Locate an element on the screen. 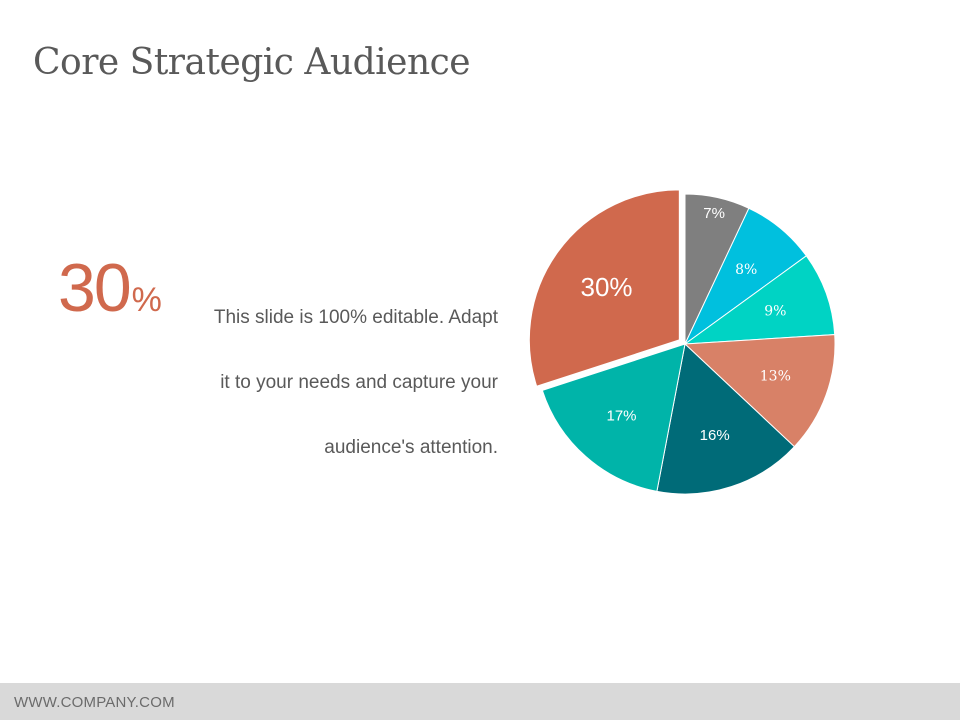 The height and width of the screenshot is (720, 960). pie-slice-label-17: 17% is located at coordinates (621, 416).